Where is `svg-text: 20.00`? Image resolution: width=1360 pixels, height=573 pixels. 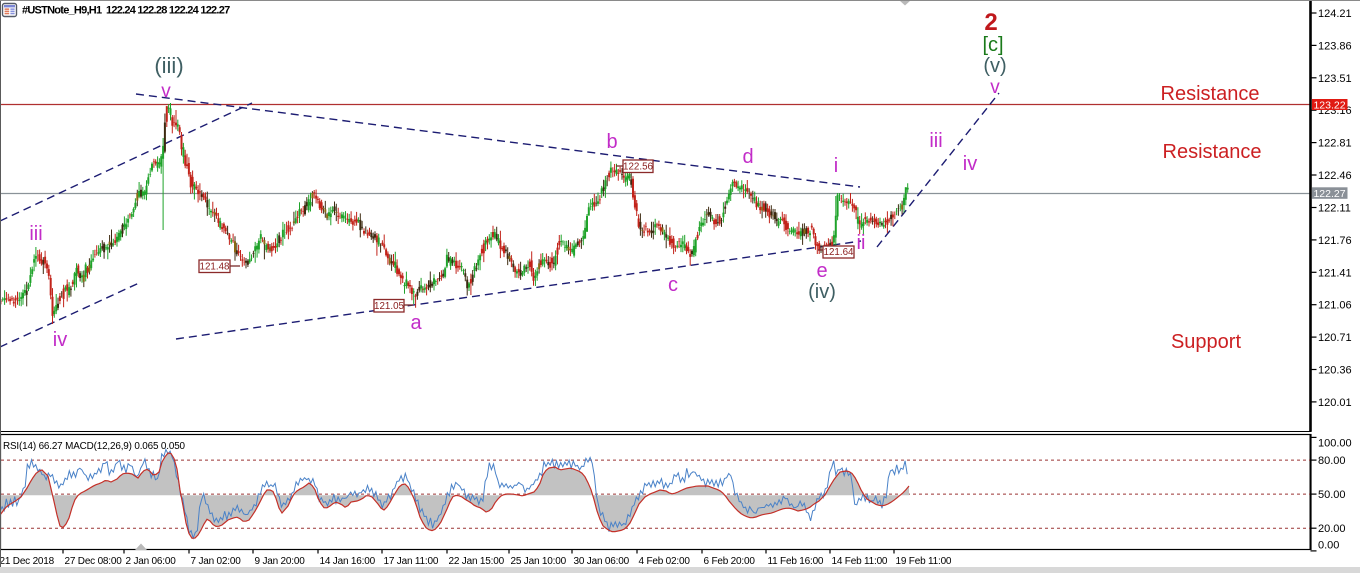
svg-text: 20.00 is located at coordinates (1332, 529).